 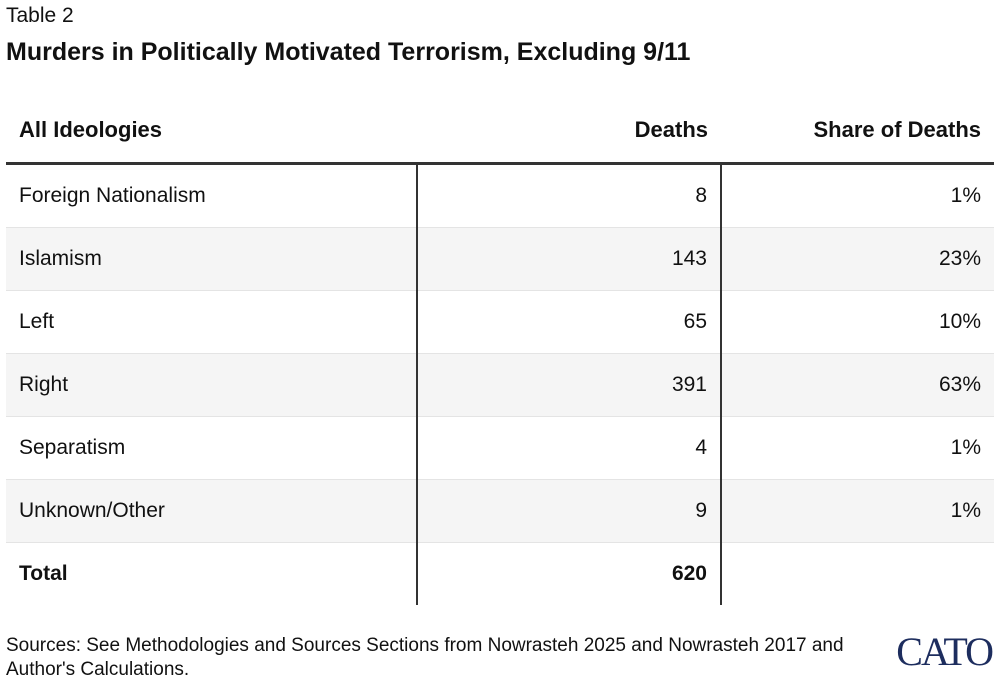 I want to click on table-cell: 620, so click(x=568, y=573).